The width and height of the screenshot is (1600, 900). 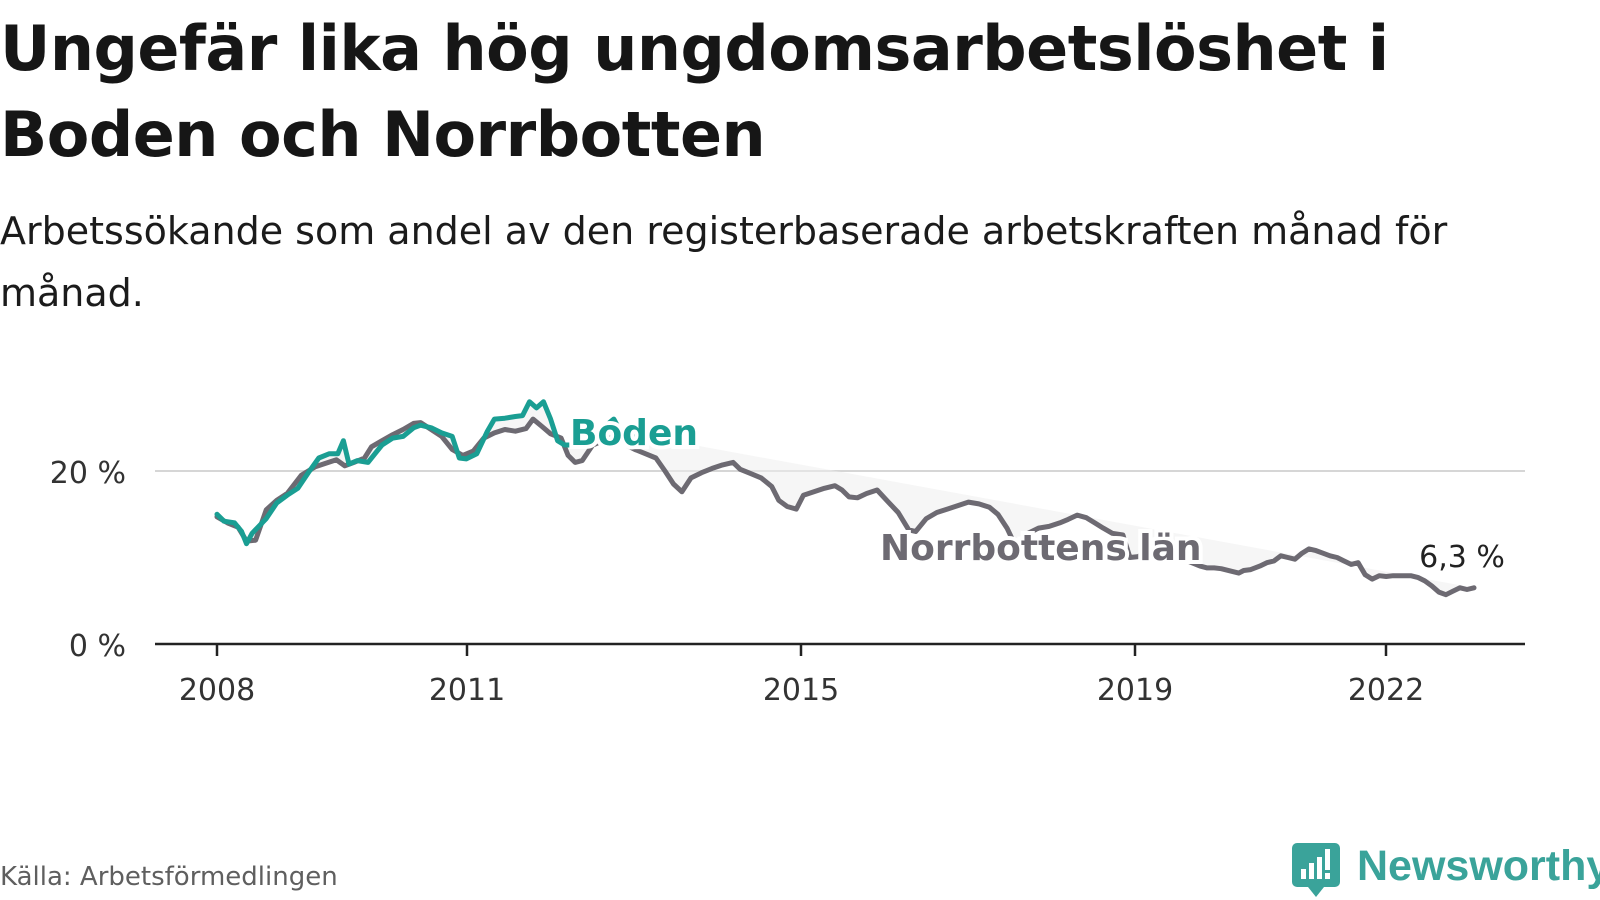 What do you see at coordinates (217, 690) in the screenshot?
I see `x-tick-label: 2008` at bounding box center [217, 690].